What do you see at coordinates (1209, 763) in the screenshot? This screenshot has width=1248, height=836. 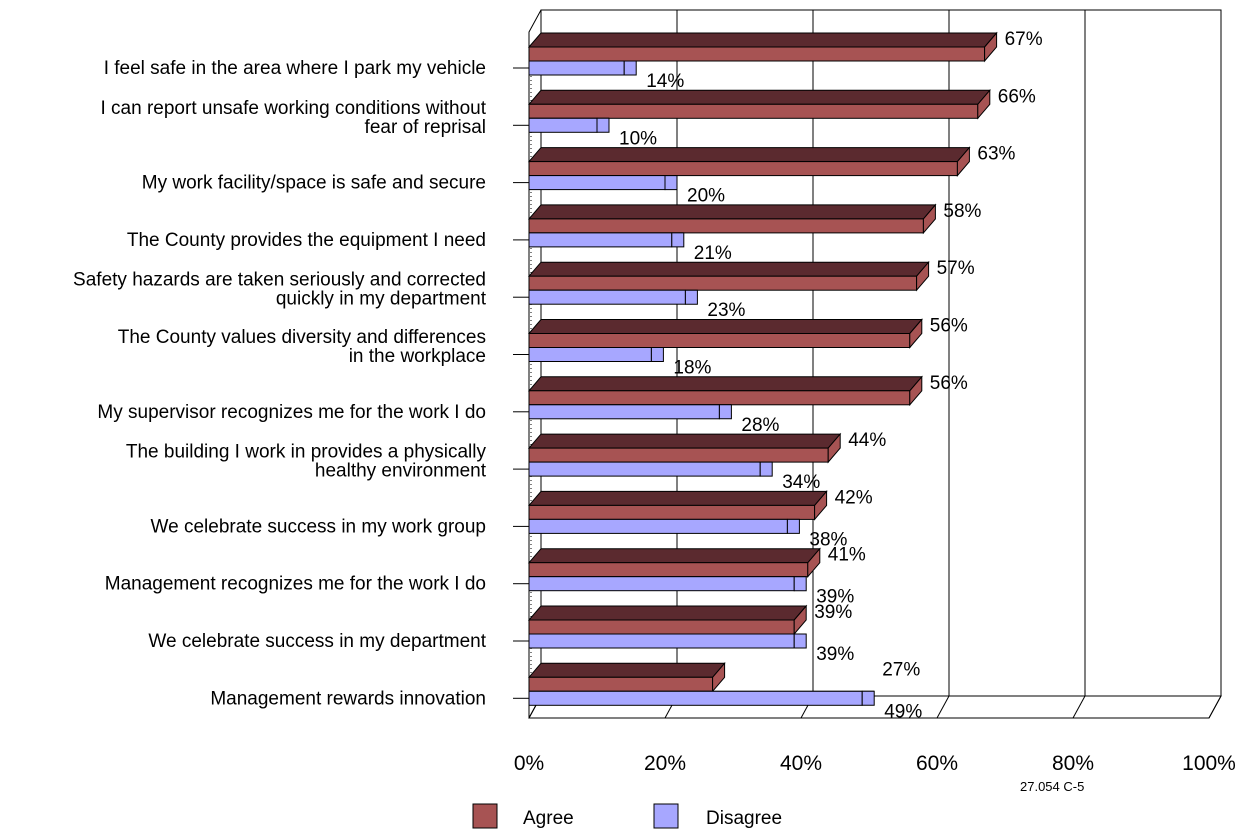 I see `x-tick-label: 100%` at bounding box center [1209, 763].